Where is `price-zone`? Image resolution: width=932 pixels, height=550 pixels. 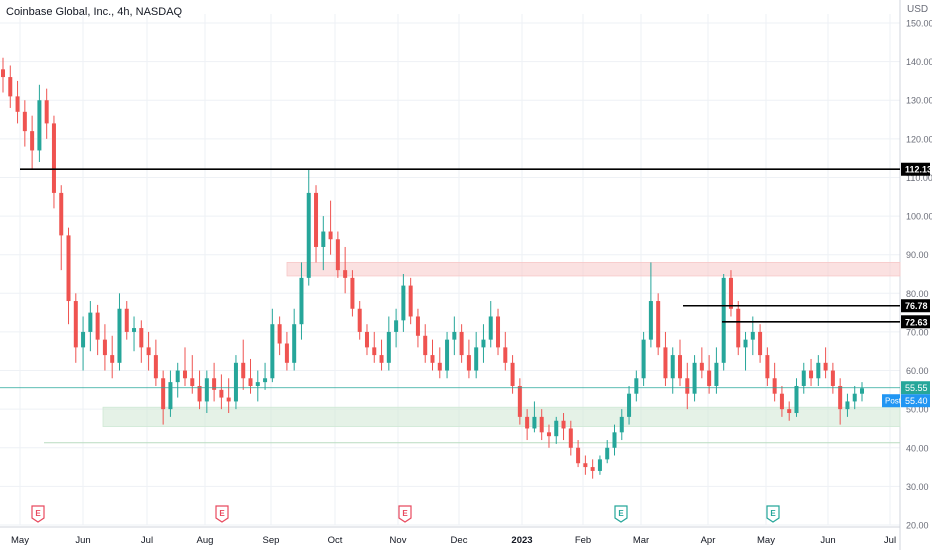
price-zone is located at coordinates (593, 269).